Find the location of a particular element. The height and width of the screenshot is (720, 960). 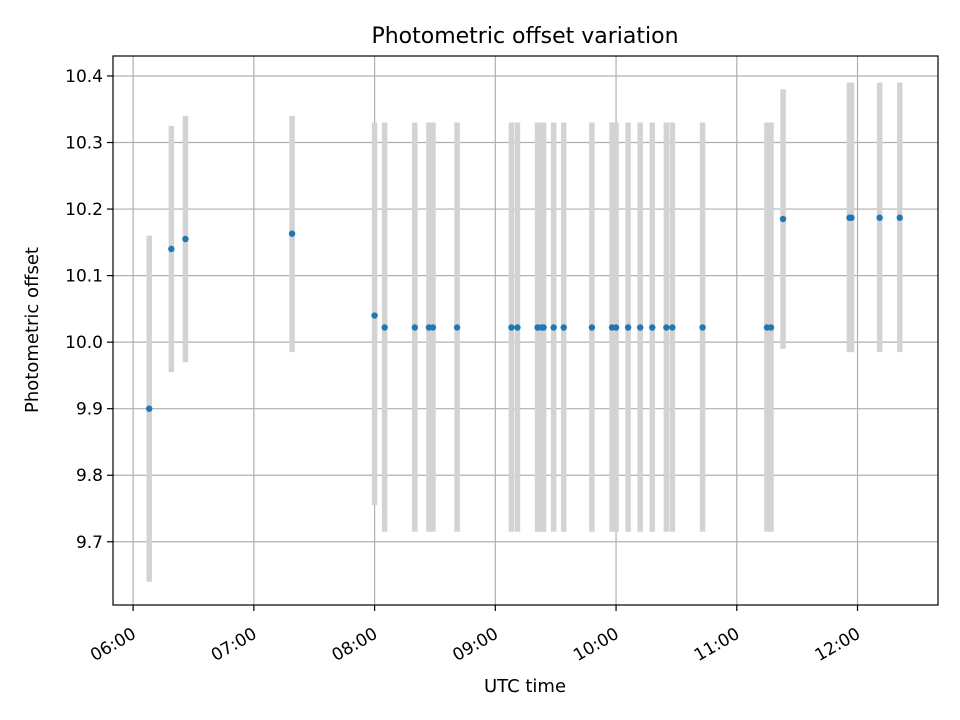

y-axis-ticks: 9.7 9.8 9.9 10.0 10.1 10.2 10.3 10.4 is located at coordinates (89, 310).